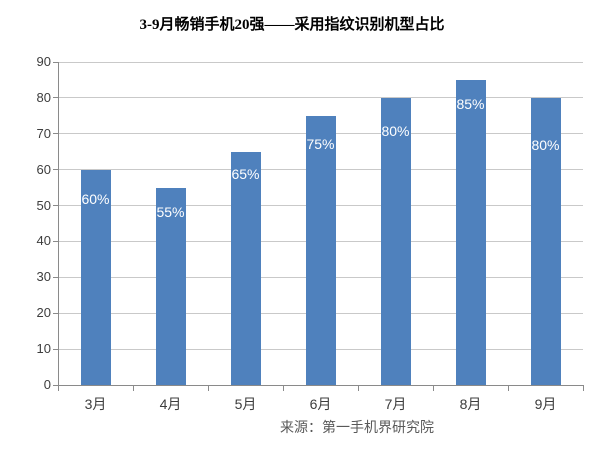 This screenshot has width=600, height=450. Describe the element at coordinates (545, 404) in the screenshot. I see `x-axis-tick-label: 9月` at that location.